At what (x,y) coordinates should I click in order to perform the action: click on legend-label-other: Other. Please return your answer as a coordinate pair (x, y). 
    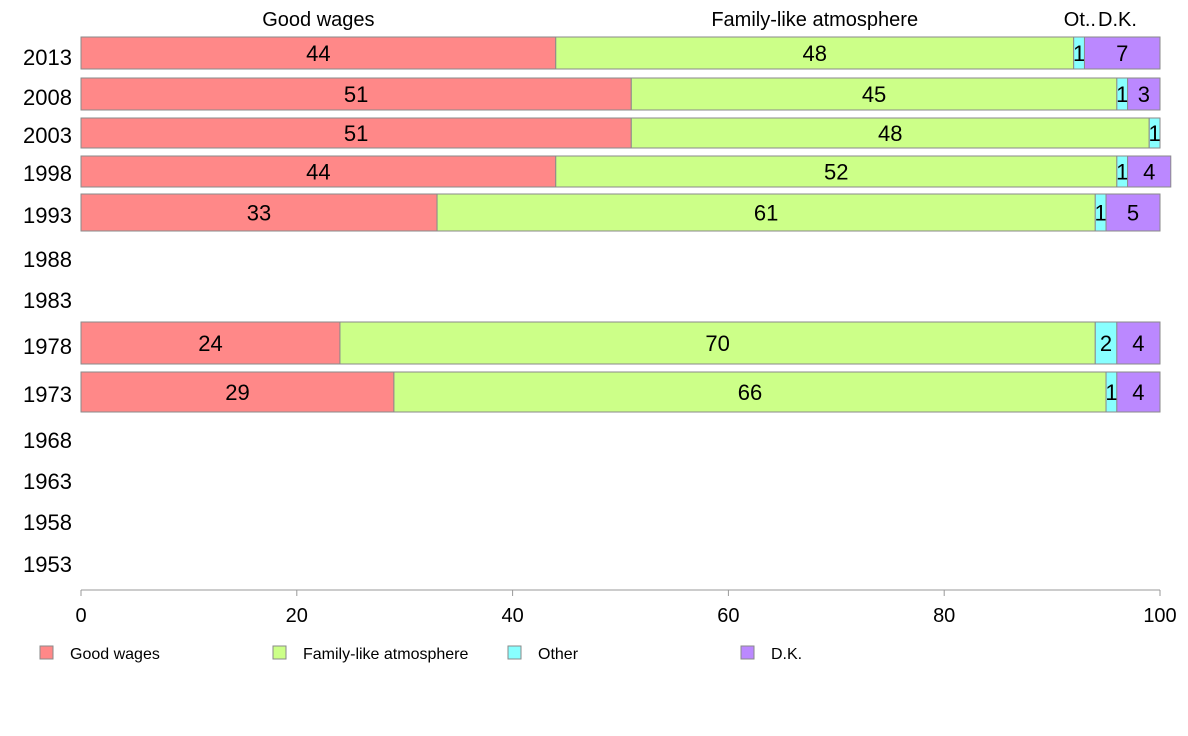
    Looking at the image, I should click on (558, 654).